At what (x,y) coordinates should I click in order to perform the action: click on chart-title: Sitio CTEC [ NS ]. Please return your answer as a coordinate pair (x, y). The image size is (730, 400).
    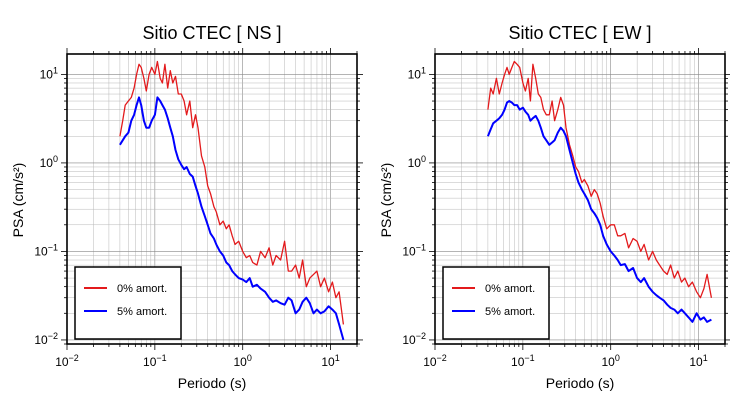
    Looking at the image, I should click on (211, 33).